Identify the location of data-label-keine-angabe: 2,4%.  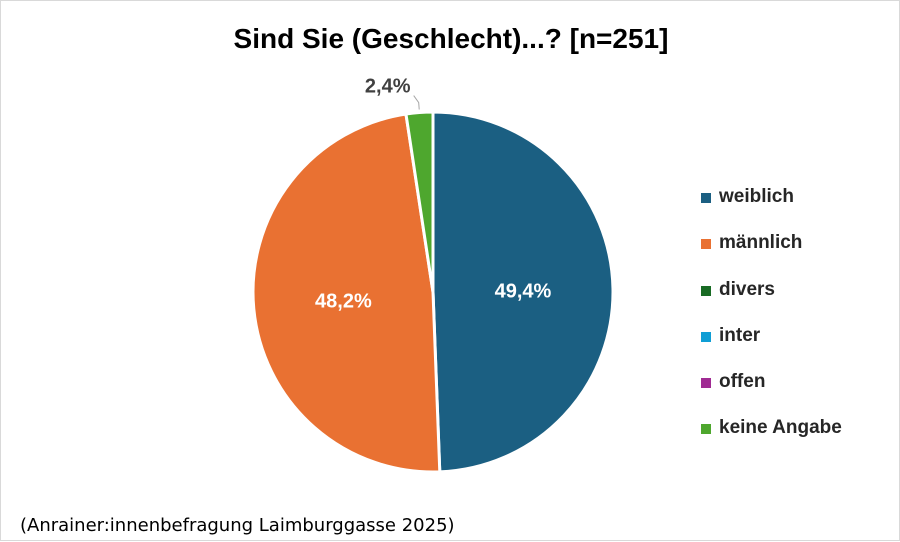
(388, 87).